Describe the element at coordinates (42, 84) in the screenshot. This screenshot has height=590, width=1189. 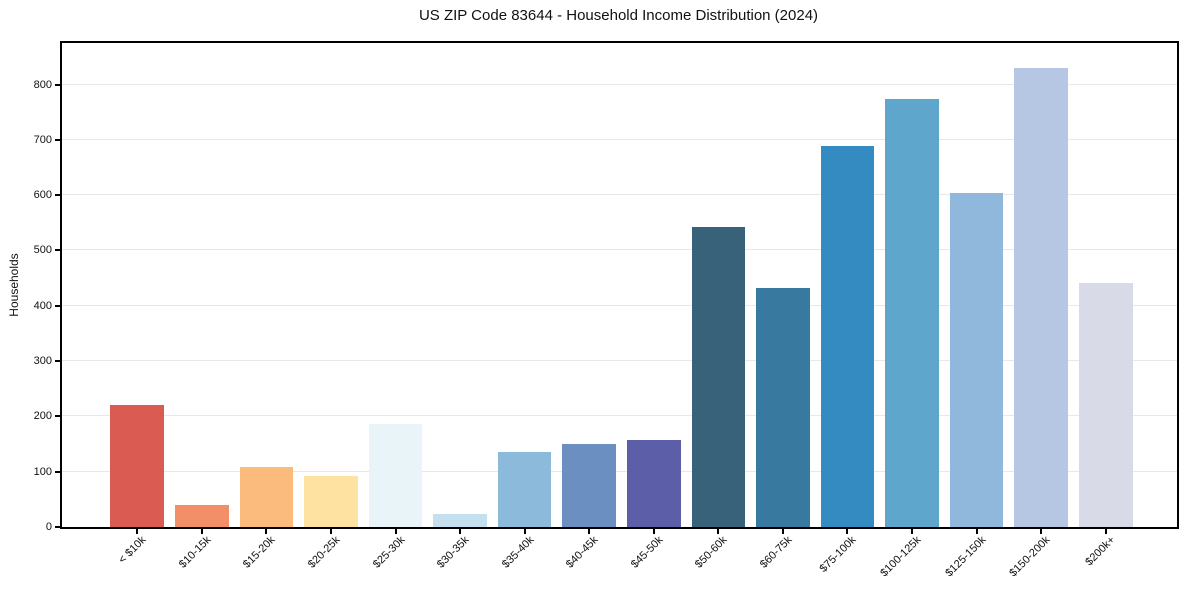
I see `y-tick-label: 800` at that location.